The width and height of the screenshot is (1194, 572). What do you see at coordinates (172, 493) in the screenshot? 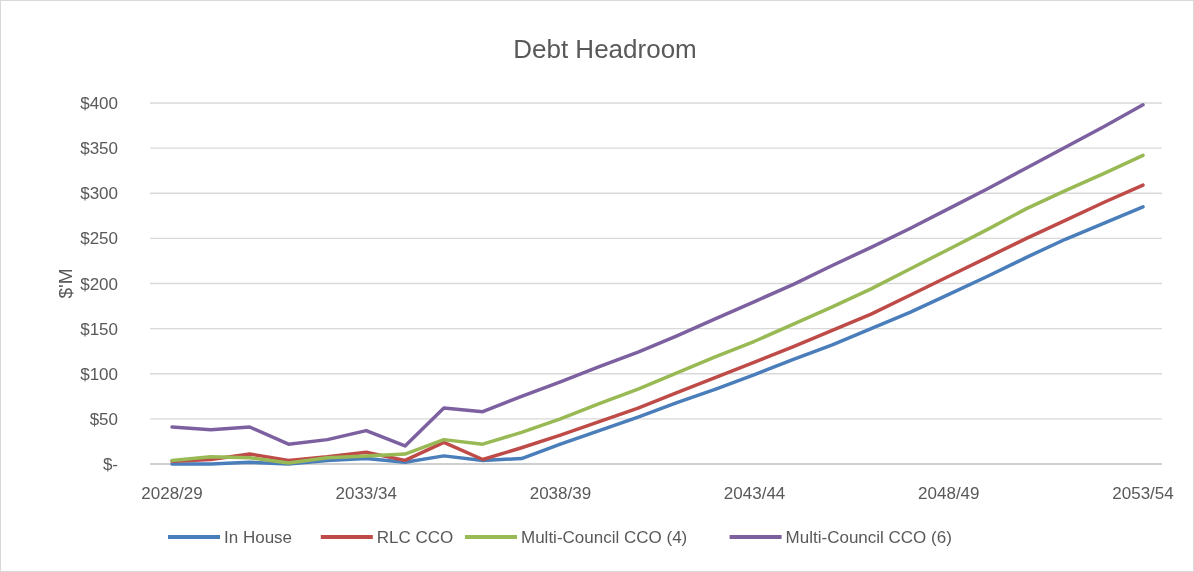
I see `x-tick-label: 2028/29` at bounding box center [172, 493].